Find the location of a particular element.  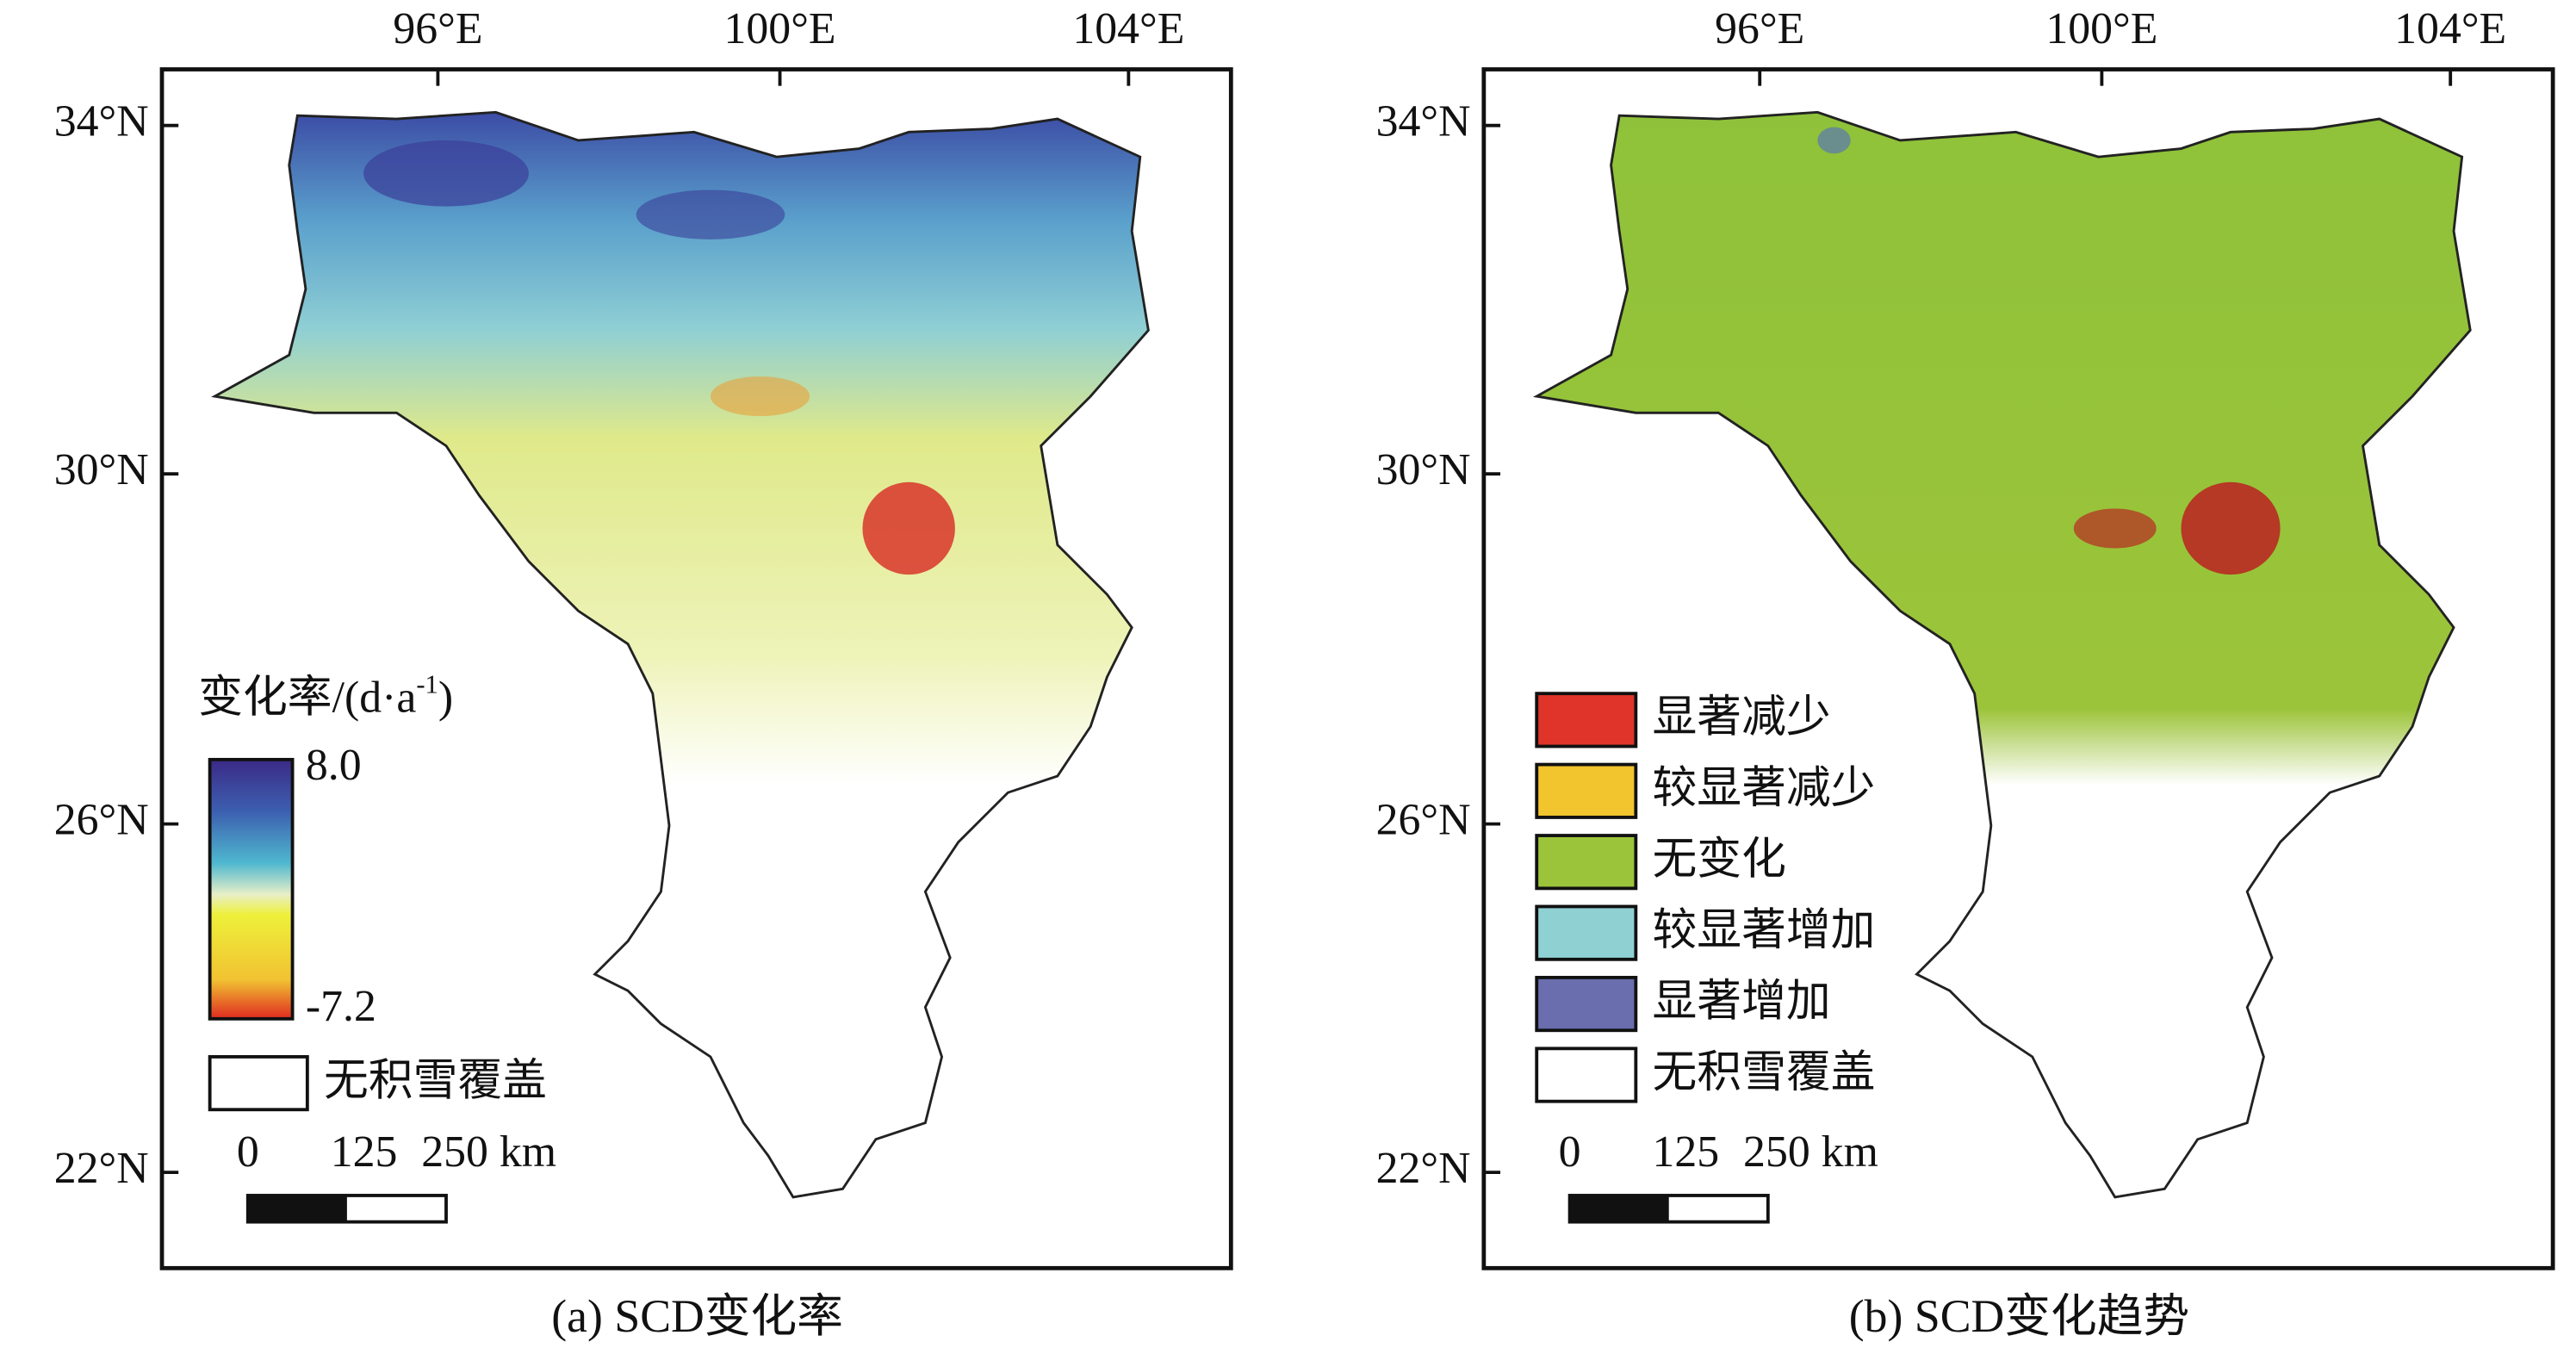

legend-label: 较显著减少 is located at coordinates (1765, 788).